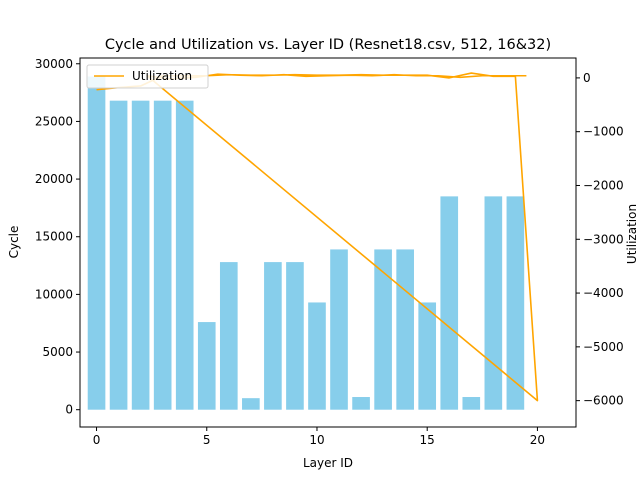  What do you see at coordinates (54, 179) in the screenshot?
I see `y-tick-label-20000: 20000` at bounding box center [54, 179].